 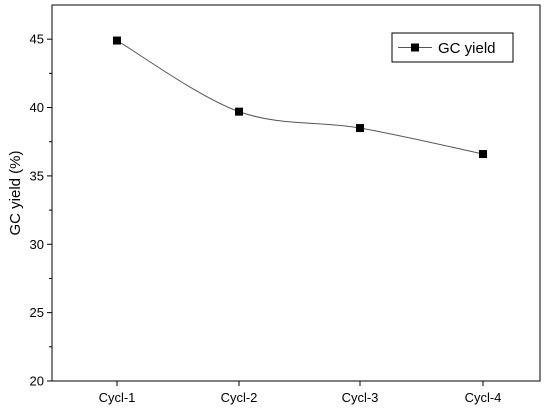 What do you see at coordinates (37, 107) in the screenshot?
I see `y-tick-label: 40` at bounding box center [37, 107].